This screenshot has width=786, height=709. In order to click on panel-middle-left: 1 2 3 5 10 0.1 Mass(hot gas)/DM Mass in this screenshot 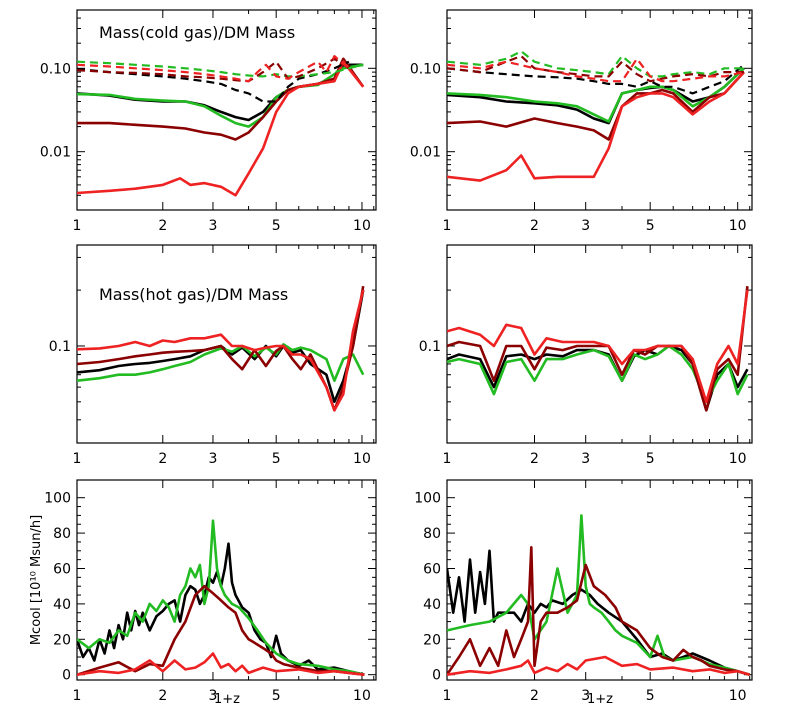, I will do `click(213, 355)`.